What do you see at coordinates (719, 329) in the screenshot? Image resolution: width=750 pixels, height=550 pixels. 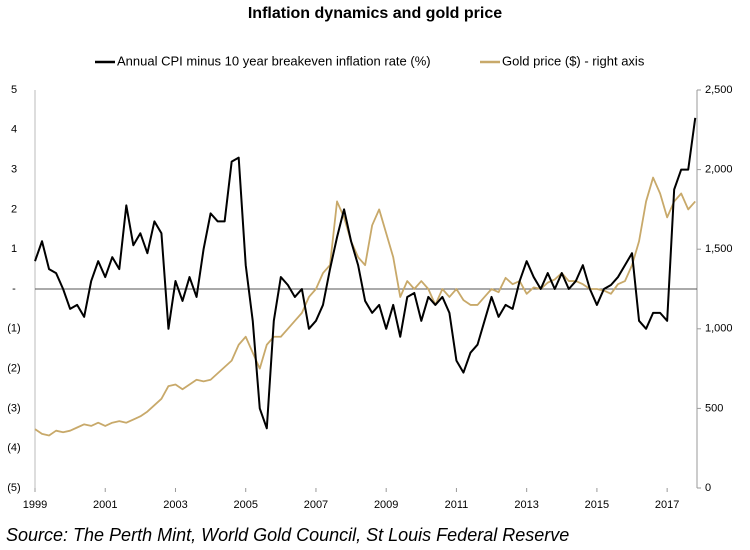 I see `y2-tick-label: 1,000` at bounding box center [719, 329].